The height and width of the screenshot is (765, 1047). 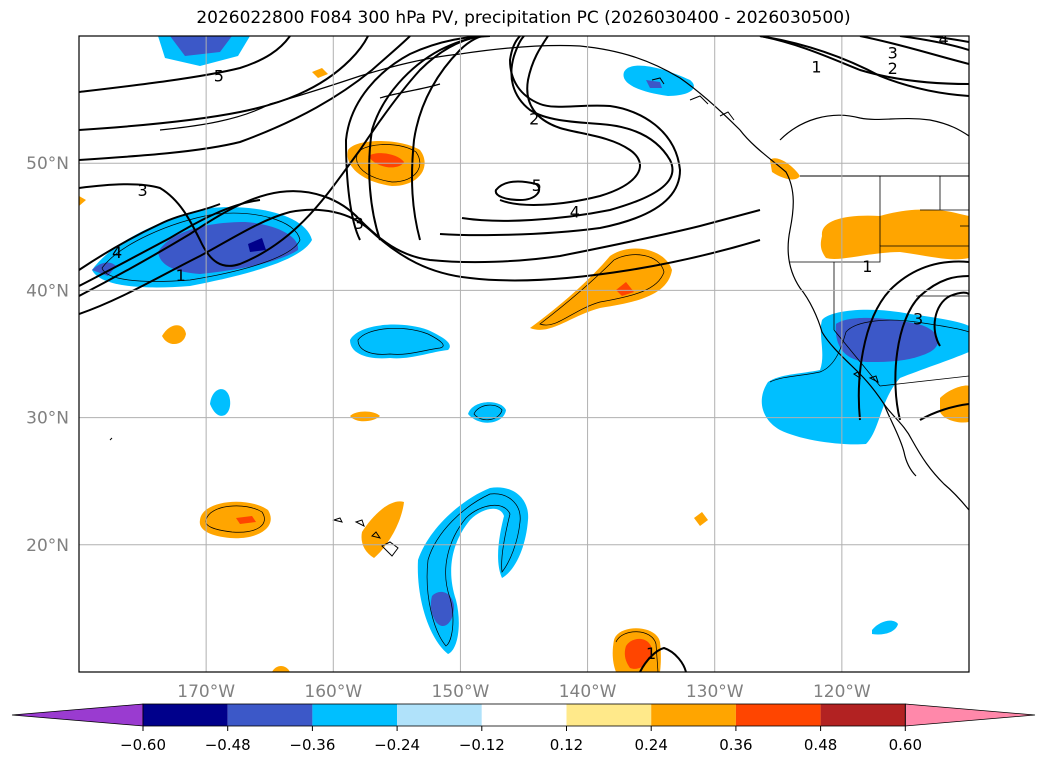 I want to click on lat-tick-label: 30°N, so click(x=47, y=419).